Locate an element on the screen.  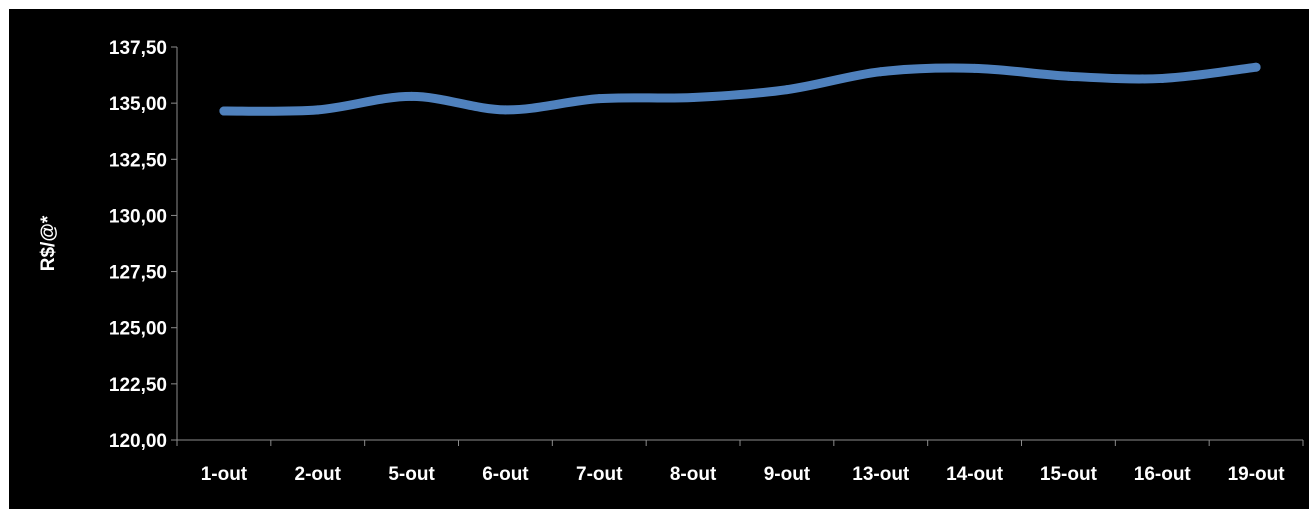
series-line is located at coordinates (740, 89).